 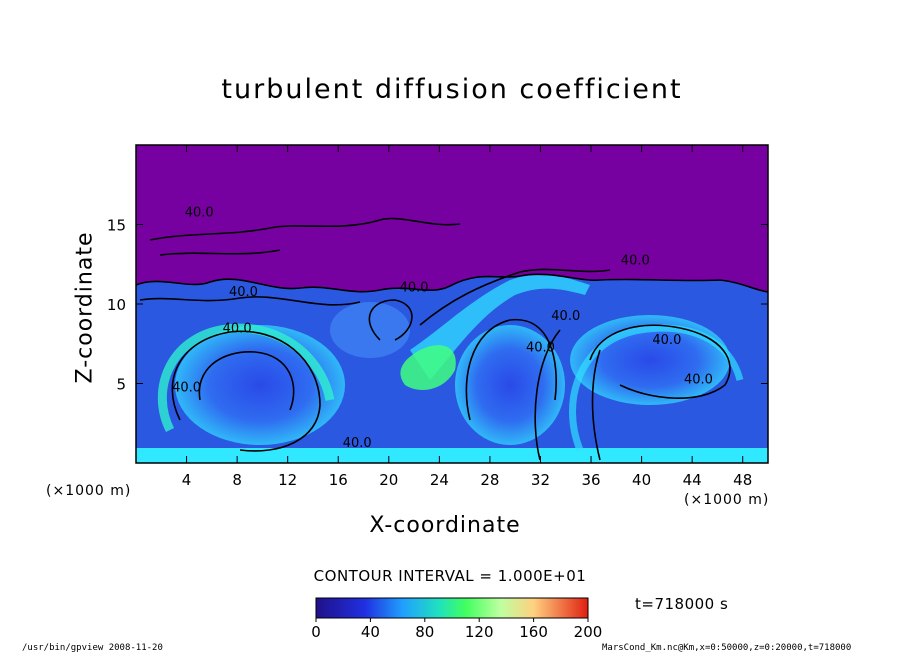 What do you see at coordinates (445, 525) in the screenshot?
I see `x-axis-label: X-coordinate` at bounding box center [445, 525].